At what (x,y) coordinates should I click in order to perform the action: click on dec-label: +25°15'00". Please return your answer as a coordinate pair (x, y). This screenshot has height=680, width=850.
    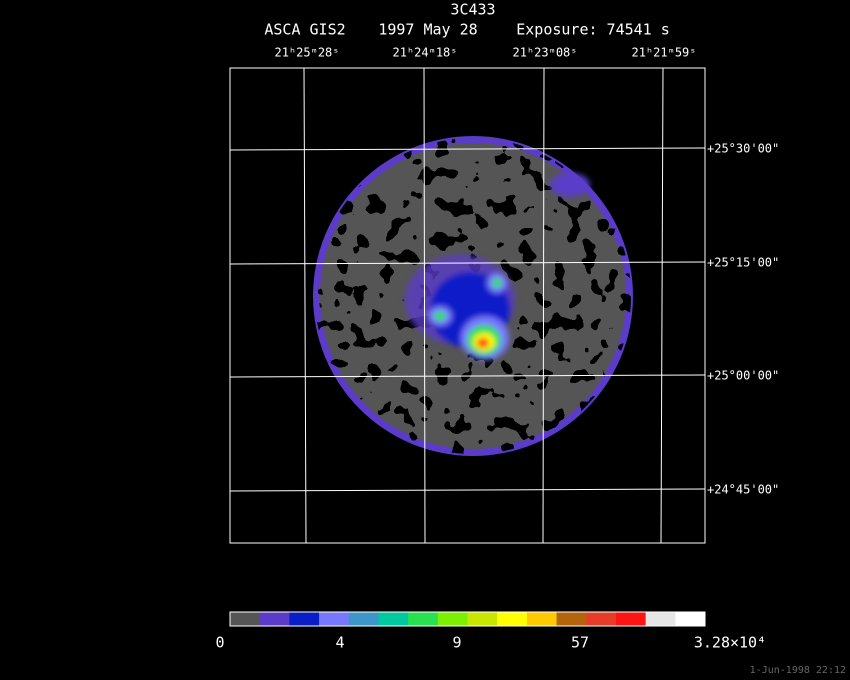
    Looking at the image, I should click on (743, 263).